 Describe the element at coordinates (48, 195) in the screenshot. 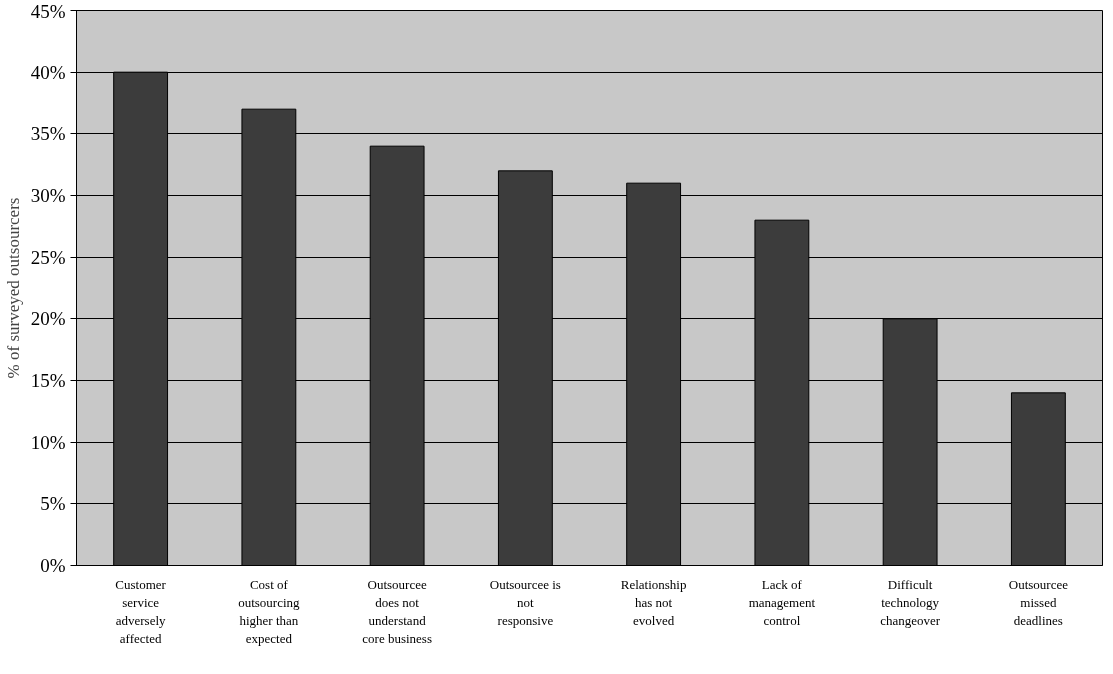

I see `y-tick-label: 30%` at that location.